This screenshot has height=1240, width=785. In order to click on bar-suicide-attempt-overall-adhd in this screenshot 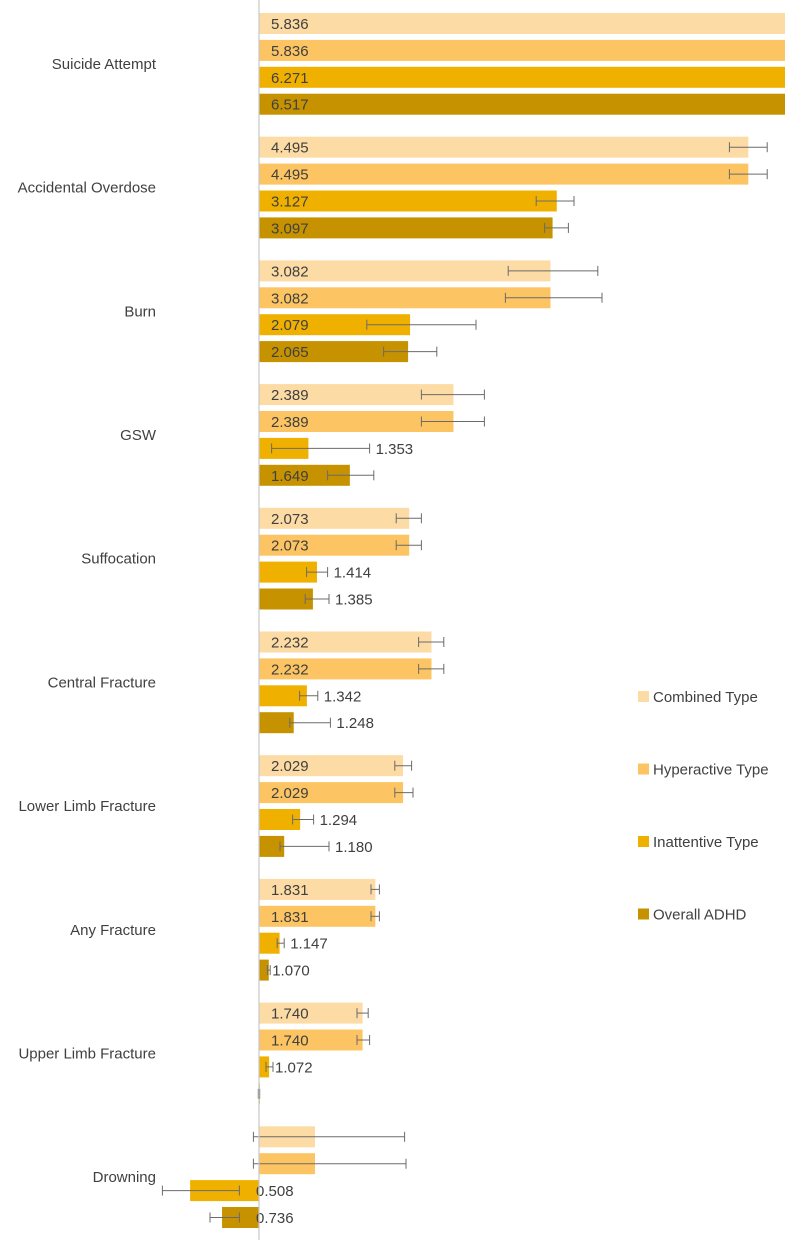, I will do `click(522, 104)`.